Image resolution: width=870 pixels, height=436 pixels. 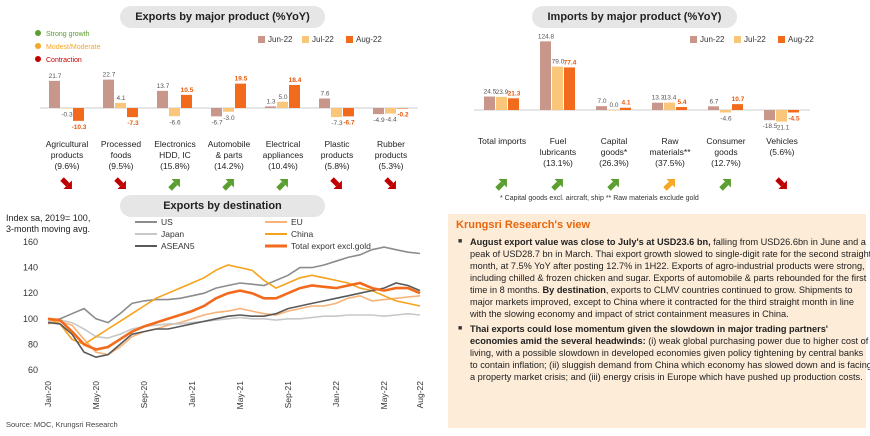 I want to click on legend-label-2: Aug-22, so click(x=369, y=39).